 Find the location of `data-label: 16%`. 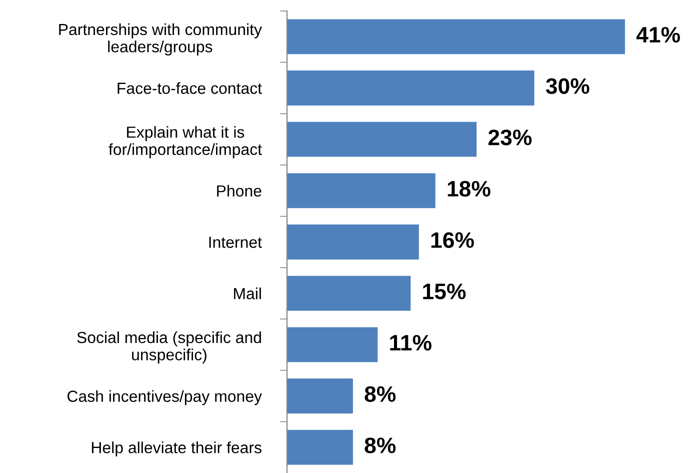

data-label: 16% is located at coordinates (452, 240).